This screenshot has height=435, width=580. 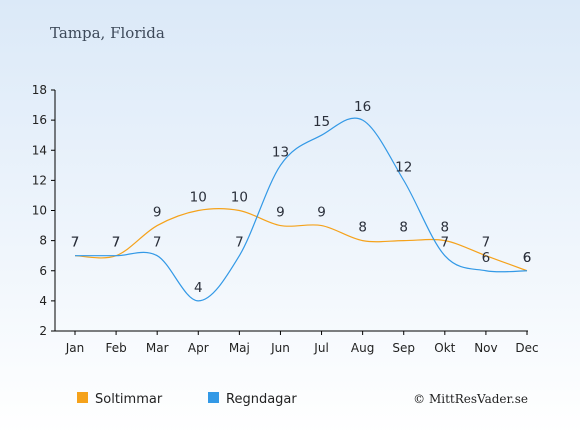 I want to click on y-tick-label: 6, so click(x=43, y=271).